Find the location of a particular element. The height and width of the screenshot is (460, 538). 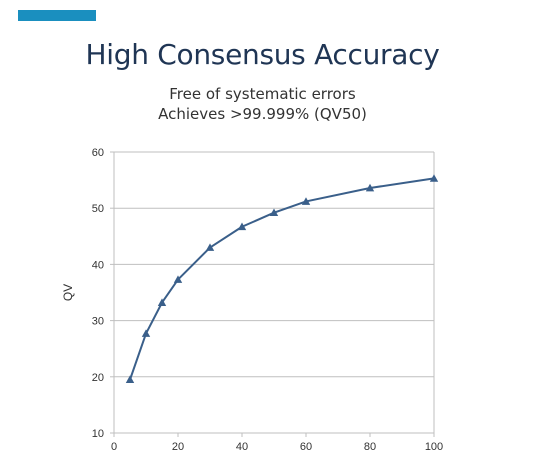

y-tick-label: 10 is located at coordinates (98, 434).